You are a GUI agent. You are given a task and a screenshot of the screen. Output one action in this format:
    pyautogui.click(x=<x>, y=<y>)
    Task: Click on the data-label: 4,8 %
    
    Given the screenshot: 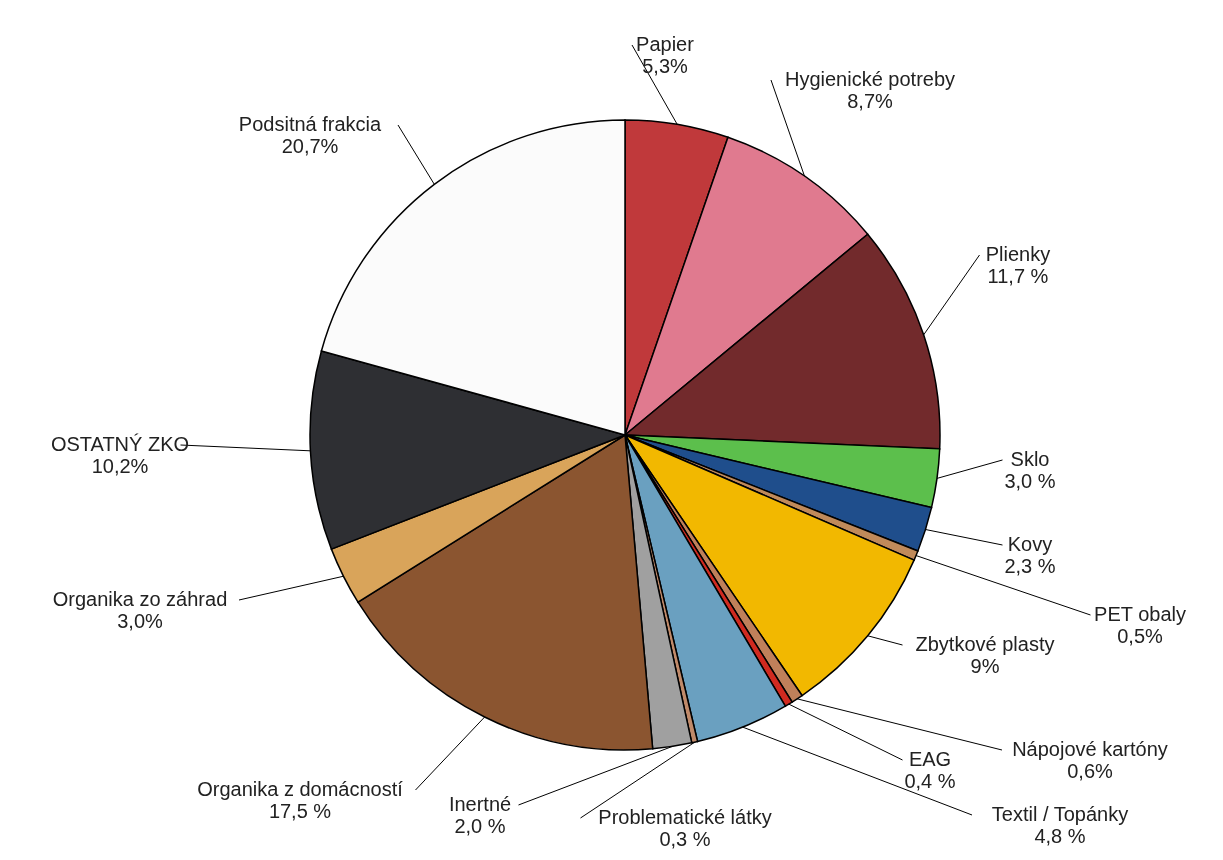 What is the action you would take?
    pyautogui.click(x=1060, y=836)
    